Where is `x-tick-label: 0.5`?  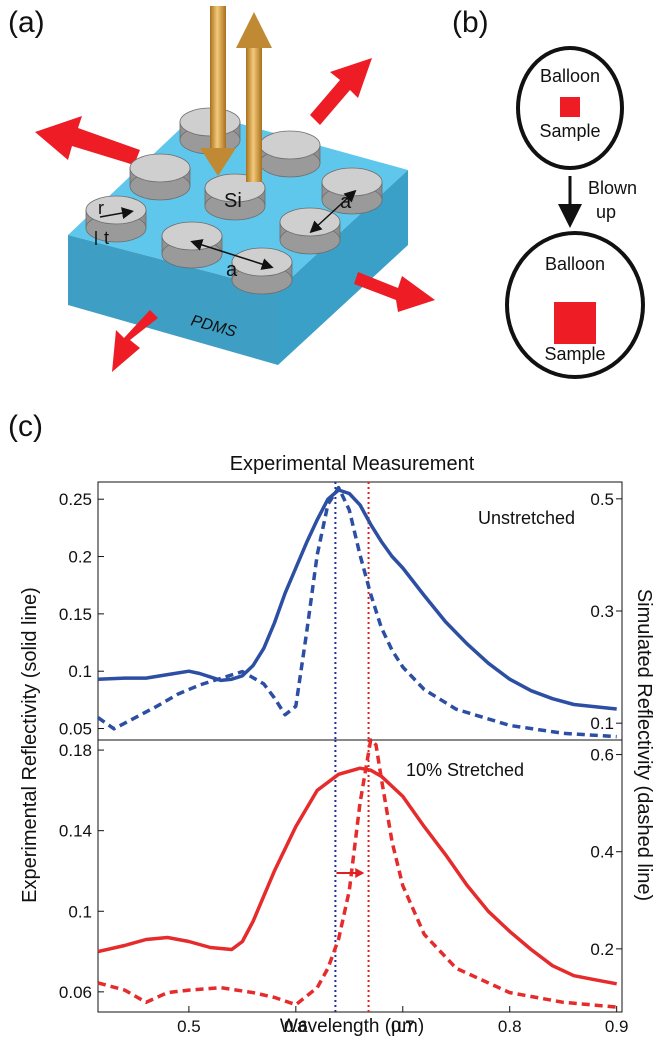
x-tick-label: 0.5 is located at coordinates (189, 1026).